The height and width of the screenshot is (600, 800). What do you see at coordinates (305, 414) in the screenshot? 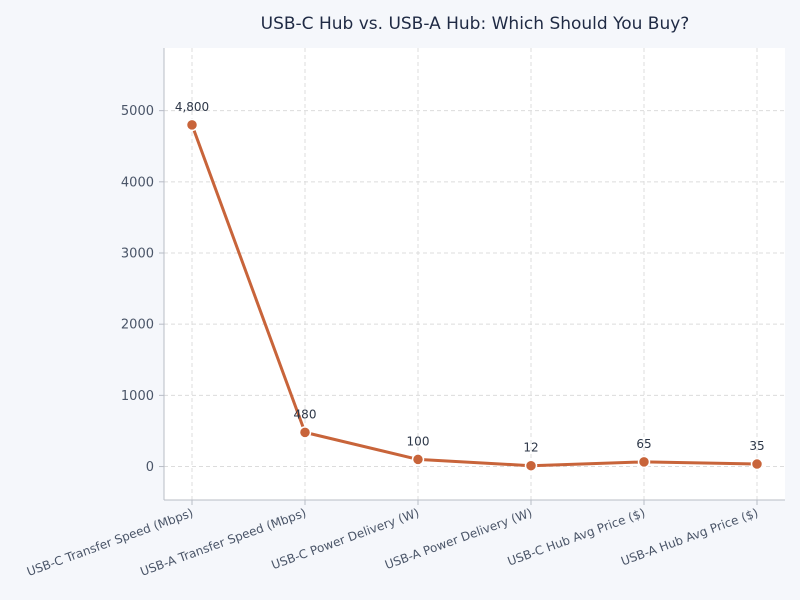
I see `data-label: 480` at bounding box center [305, 414].